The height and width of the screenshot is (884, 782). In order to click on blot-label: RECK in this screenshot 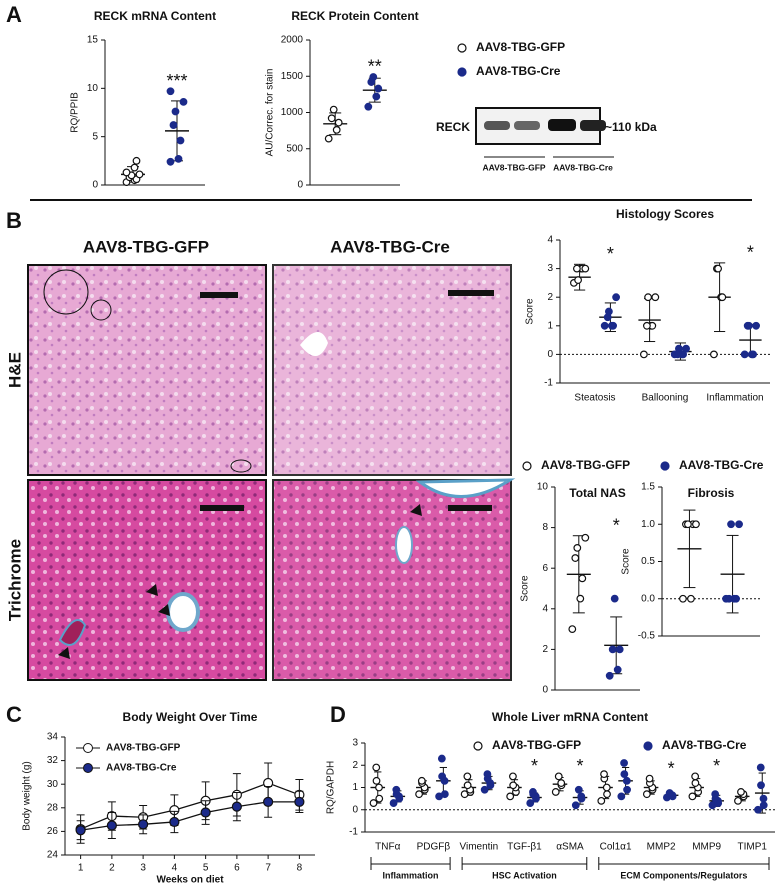, I will do `click(453, 127)`.